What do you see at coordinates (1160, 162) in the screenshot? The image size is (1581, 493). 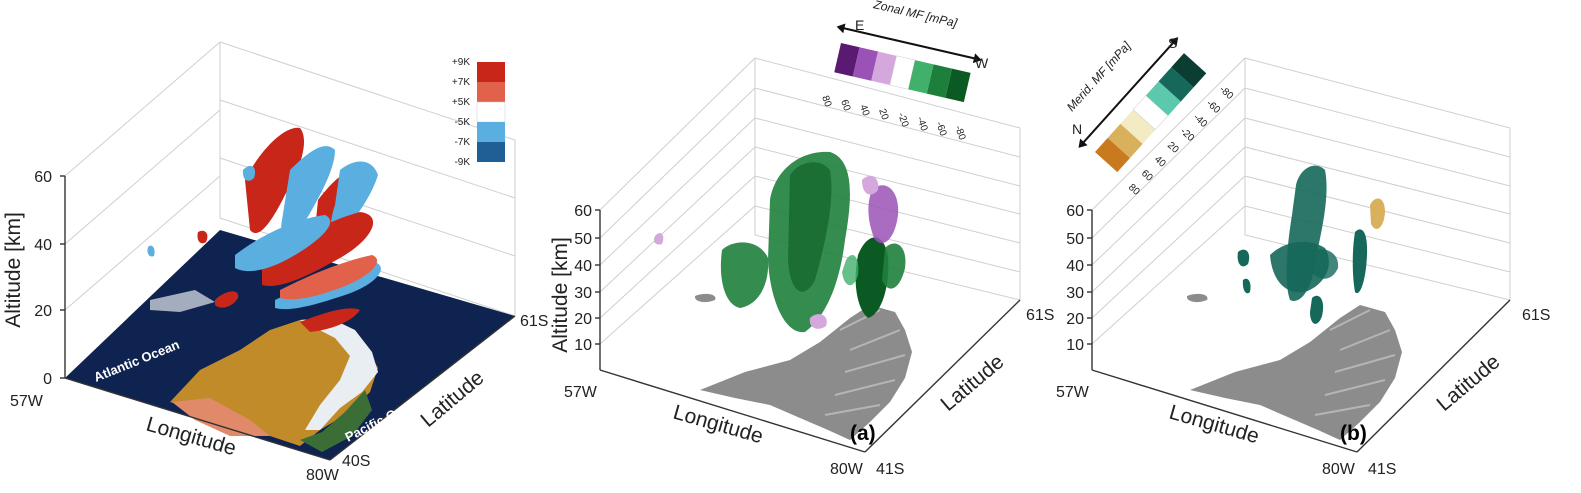 I see `legend-tick: 40` at bounding box center [1160, 162].